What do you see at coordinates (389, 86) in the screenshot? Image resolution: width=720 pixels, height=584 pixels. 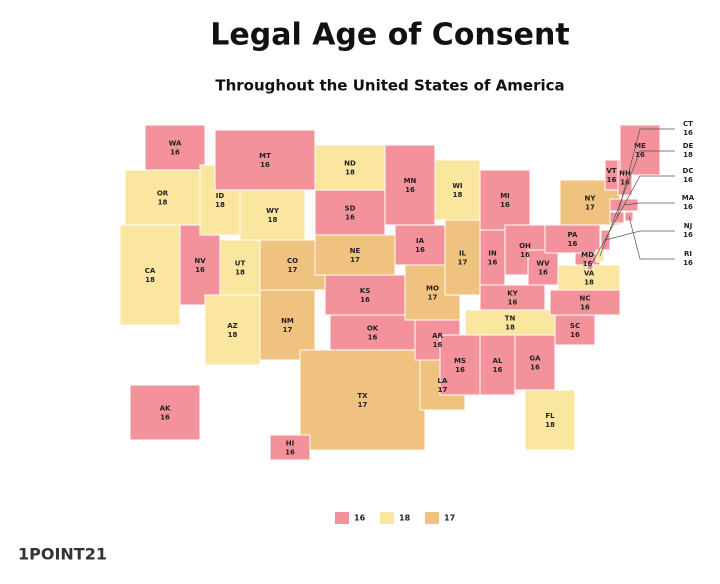 I see `subtitle: Throughout the United States of America` at bounding box center [389, 86].